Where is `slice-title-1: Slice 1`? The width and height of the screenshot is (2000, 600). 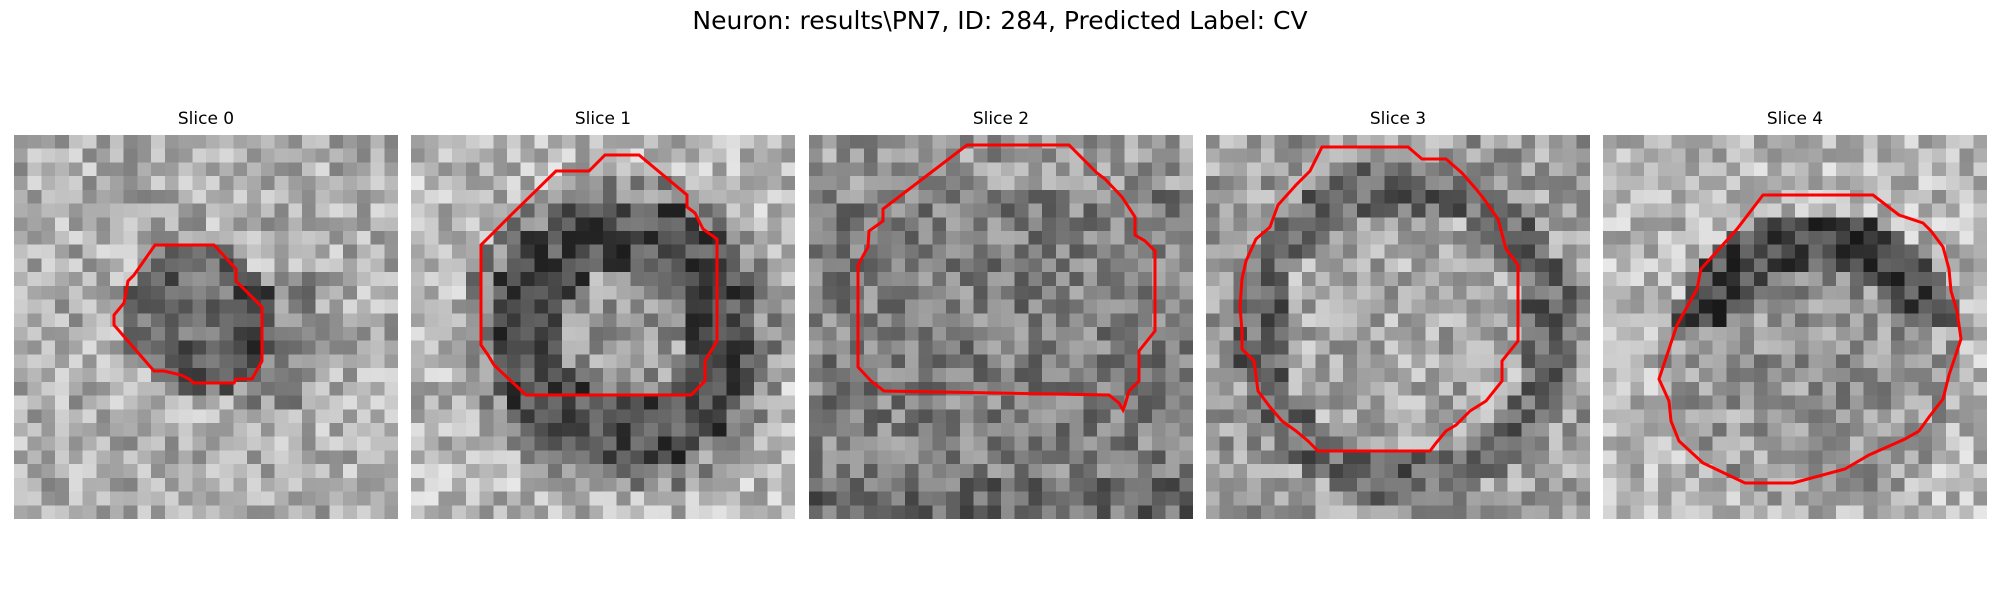
slice-title-1: Slice 1 is located at coordinates (603, 119).